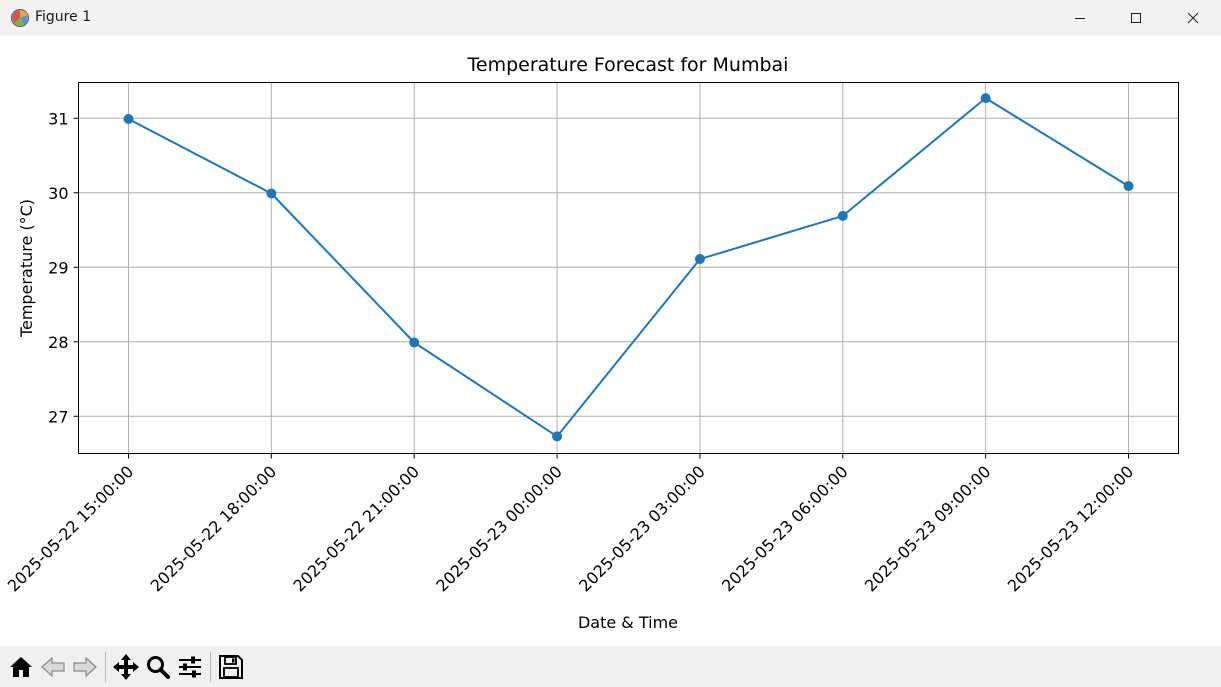 Image resolution: width=1221 pixels, height=687 pixels. I want to click on y-tick-label: 27, so click(58, 416).